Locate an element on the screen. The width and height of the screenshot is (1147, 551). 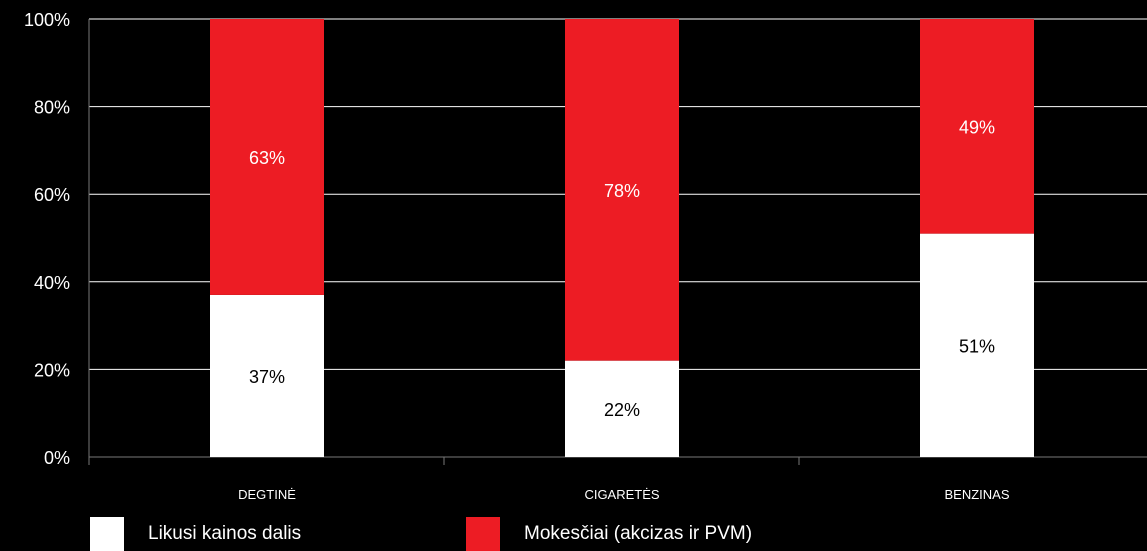
data-label-remaining-0: 37% is located at coordinates (267, 377).